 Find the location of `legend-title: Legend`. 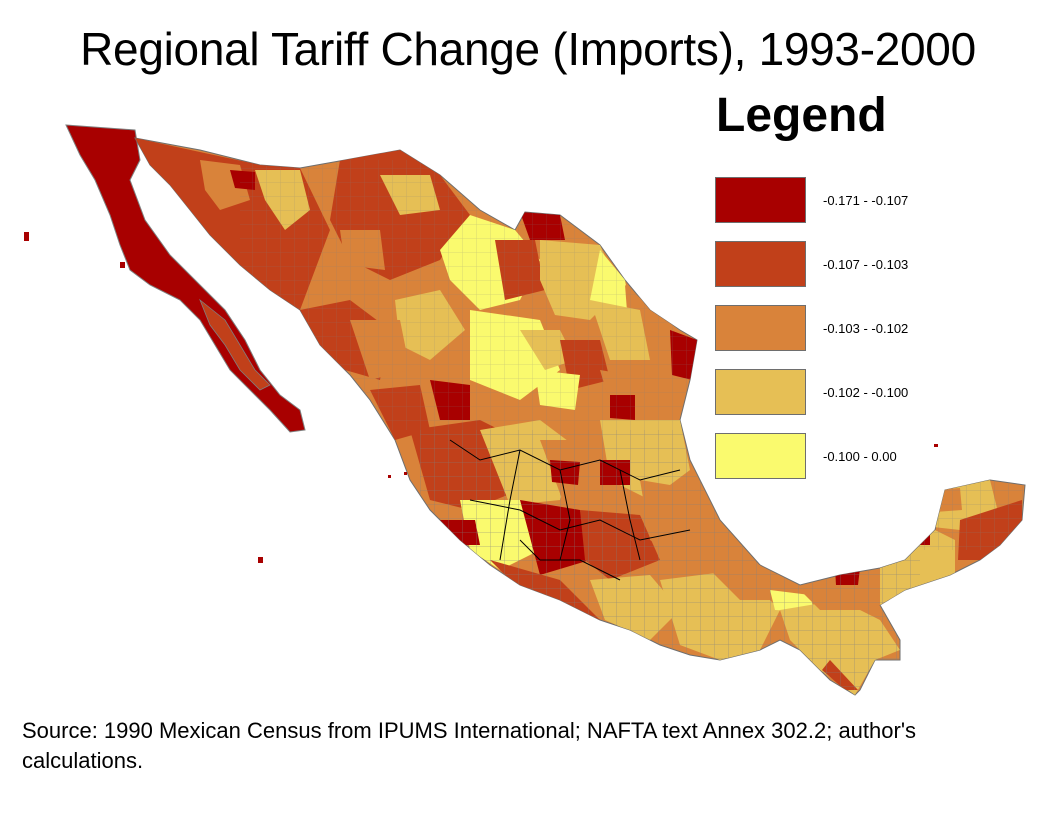

legend-title: Legend is located at coordinates (801, 115).